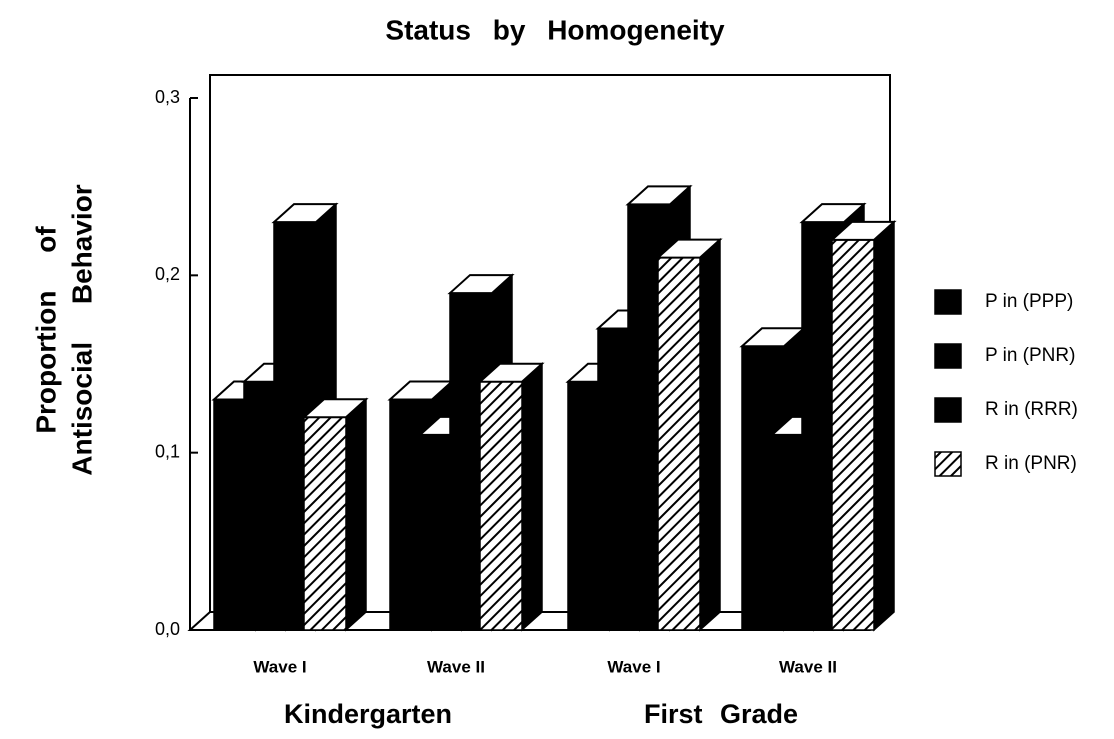  Describe the element at coordinates (167, 97) in the screenshot. I see `y-tick-label: 0,3` at that location.